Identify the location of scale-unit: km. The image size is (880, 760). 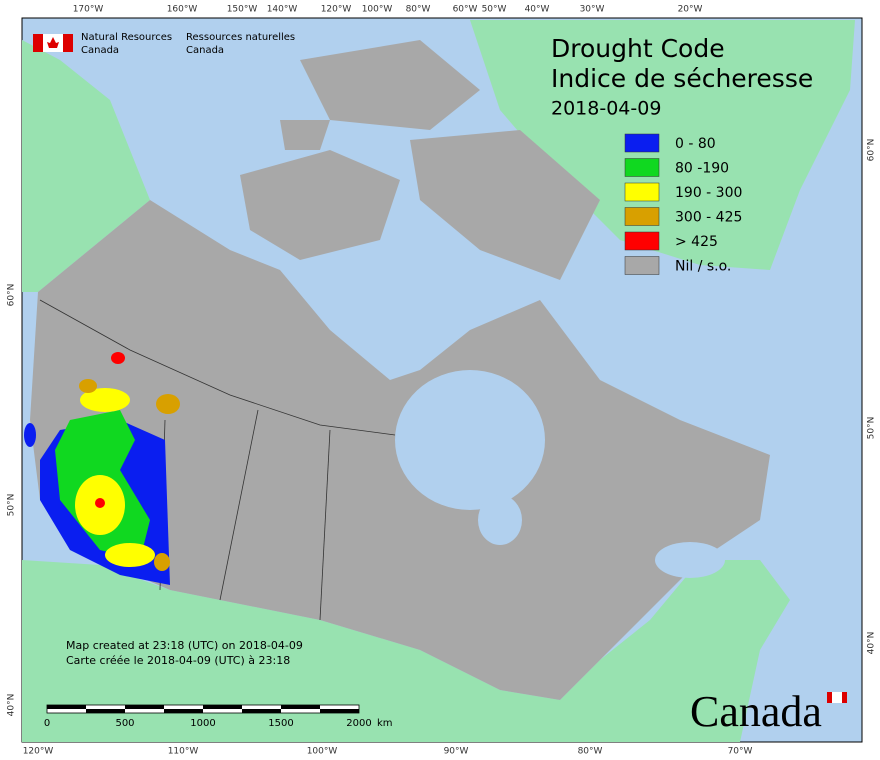
(385, 723).